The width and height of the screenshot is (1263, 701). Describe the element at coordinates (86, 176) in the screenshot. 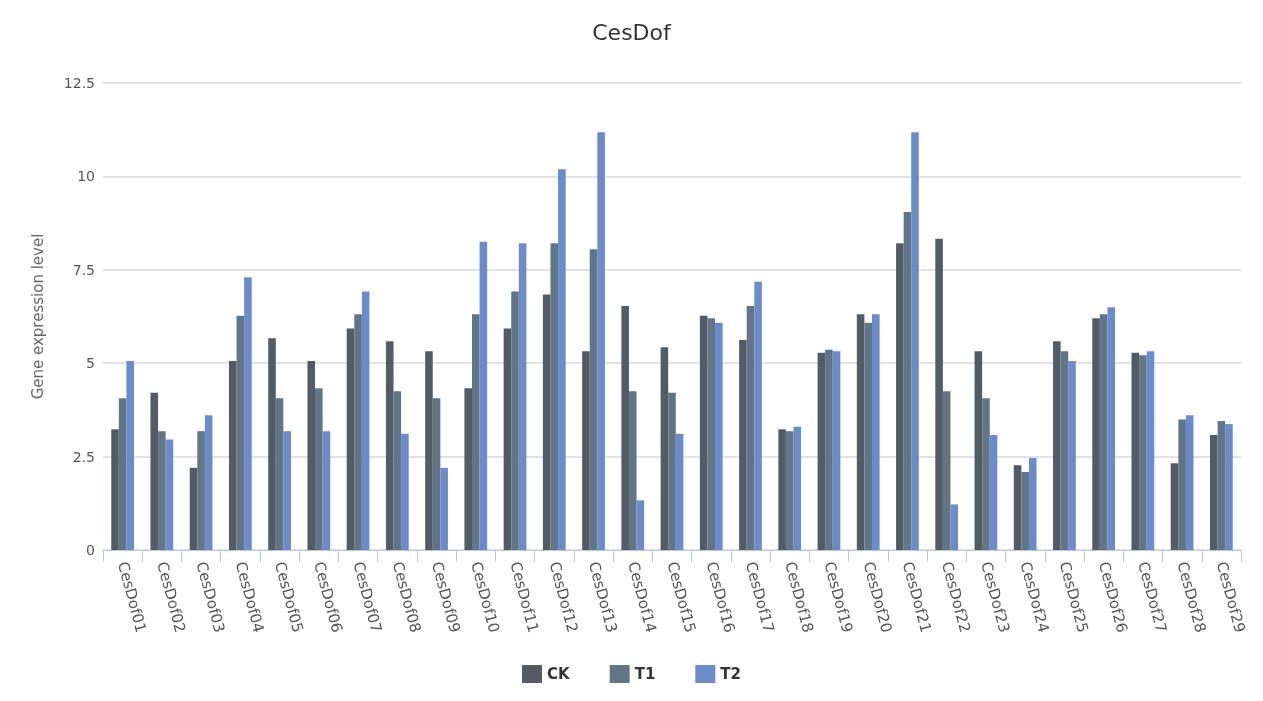

I see `y-tick-label: 10` at that location.